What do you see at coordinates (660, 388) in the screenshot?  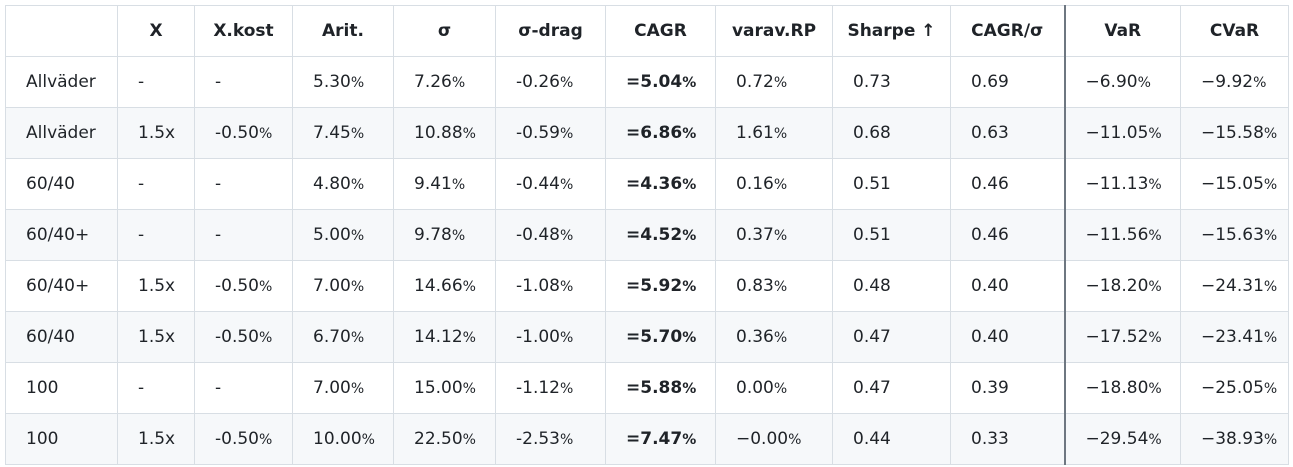 I see `table-cell: =5.88%` at bounding box center [660, 388].